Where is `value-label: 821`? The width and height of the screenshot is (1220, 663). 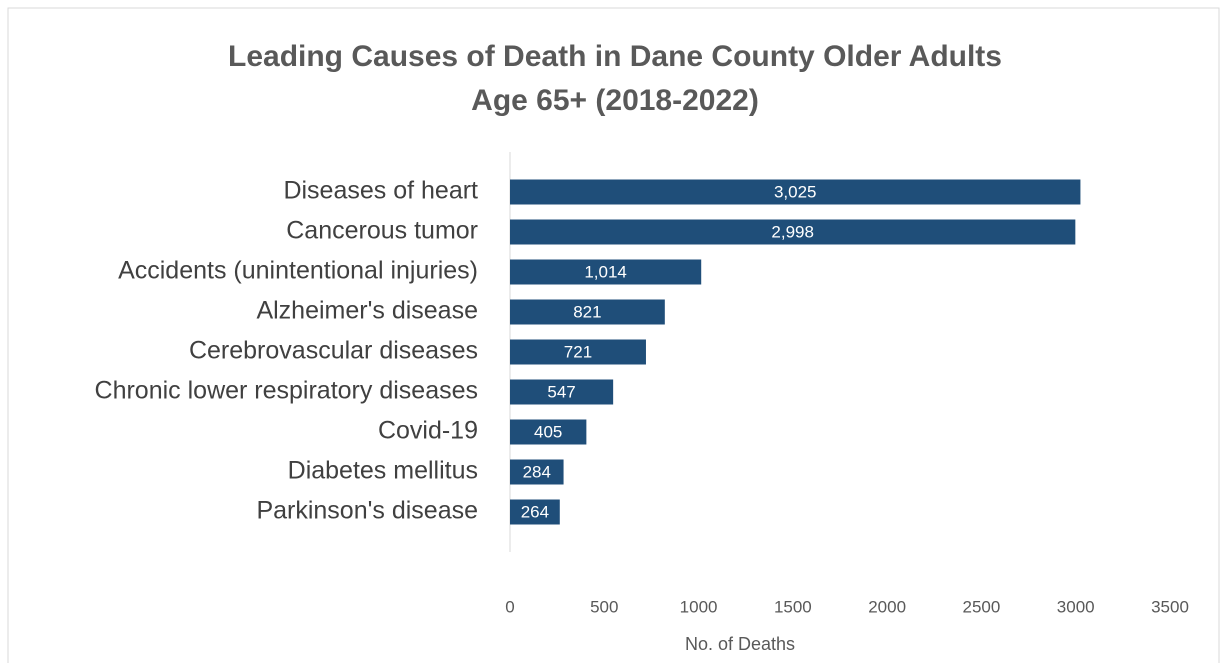
value-label: 821 is located at coordinates (587, 311).